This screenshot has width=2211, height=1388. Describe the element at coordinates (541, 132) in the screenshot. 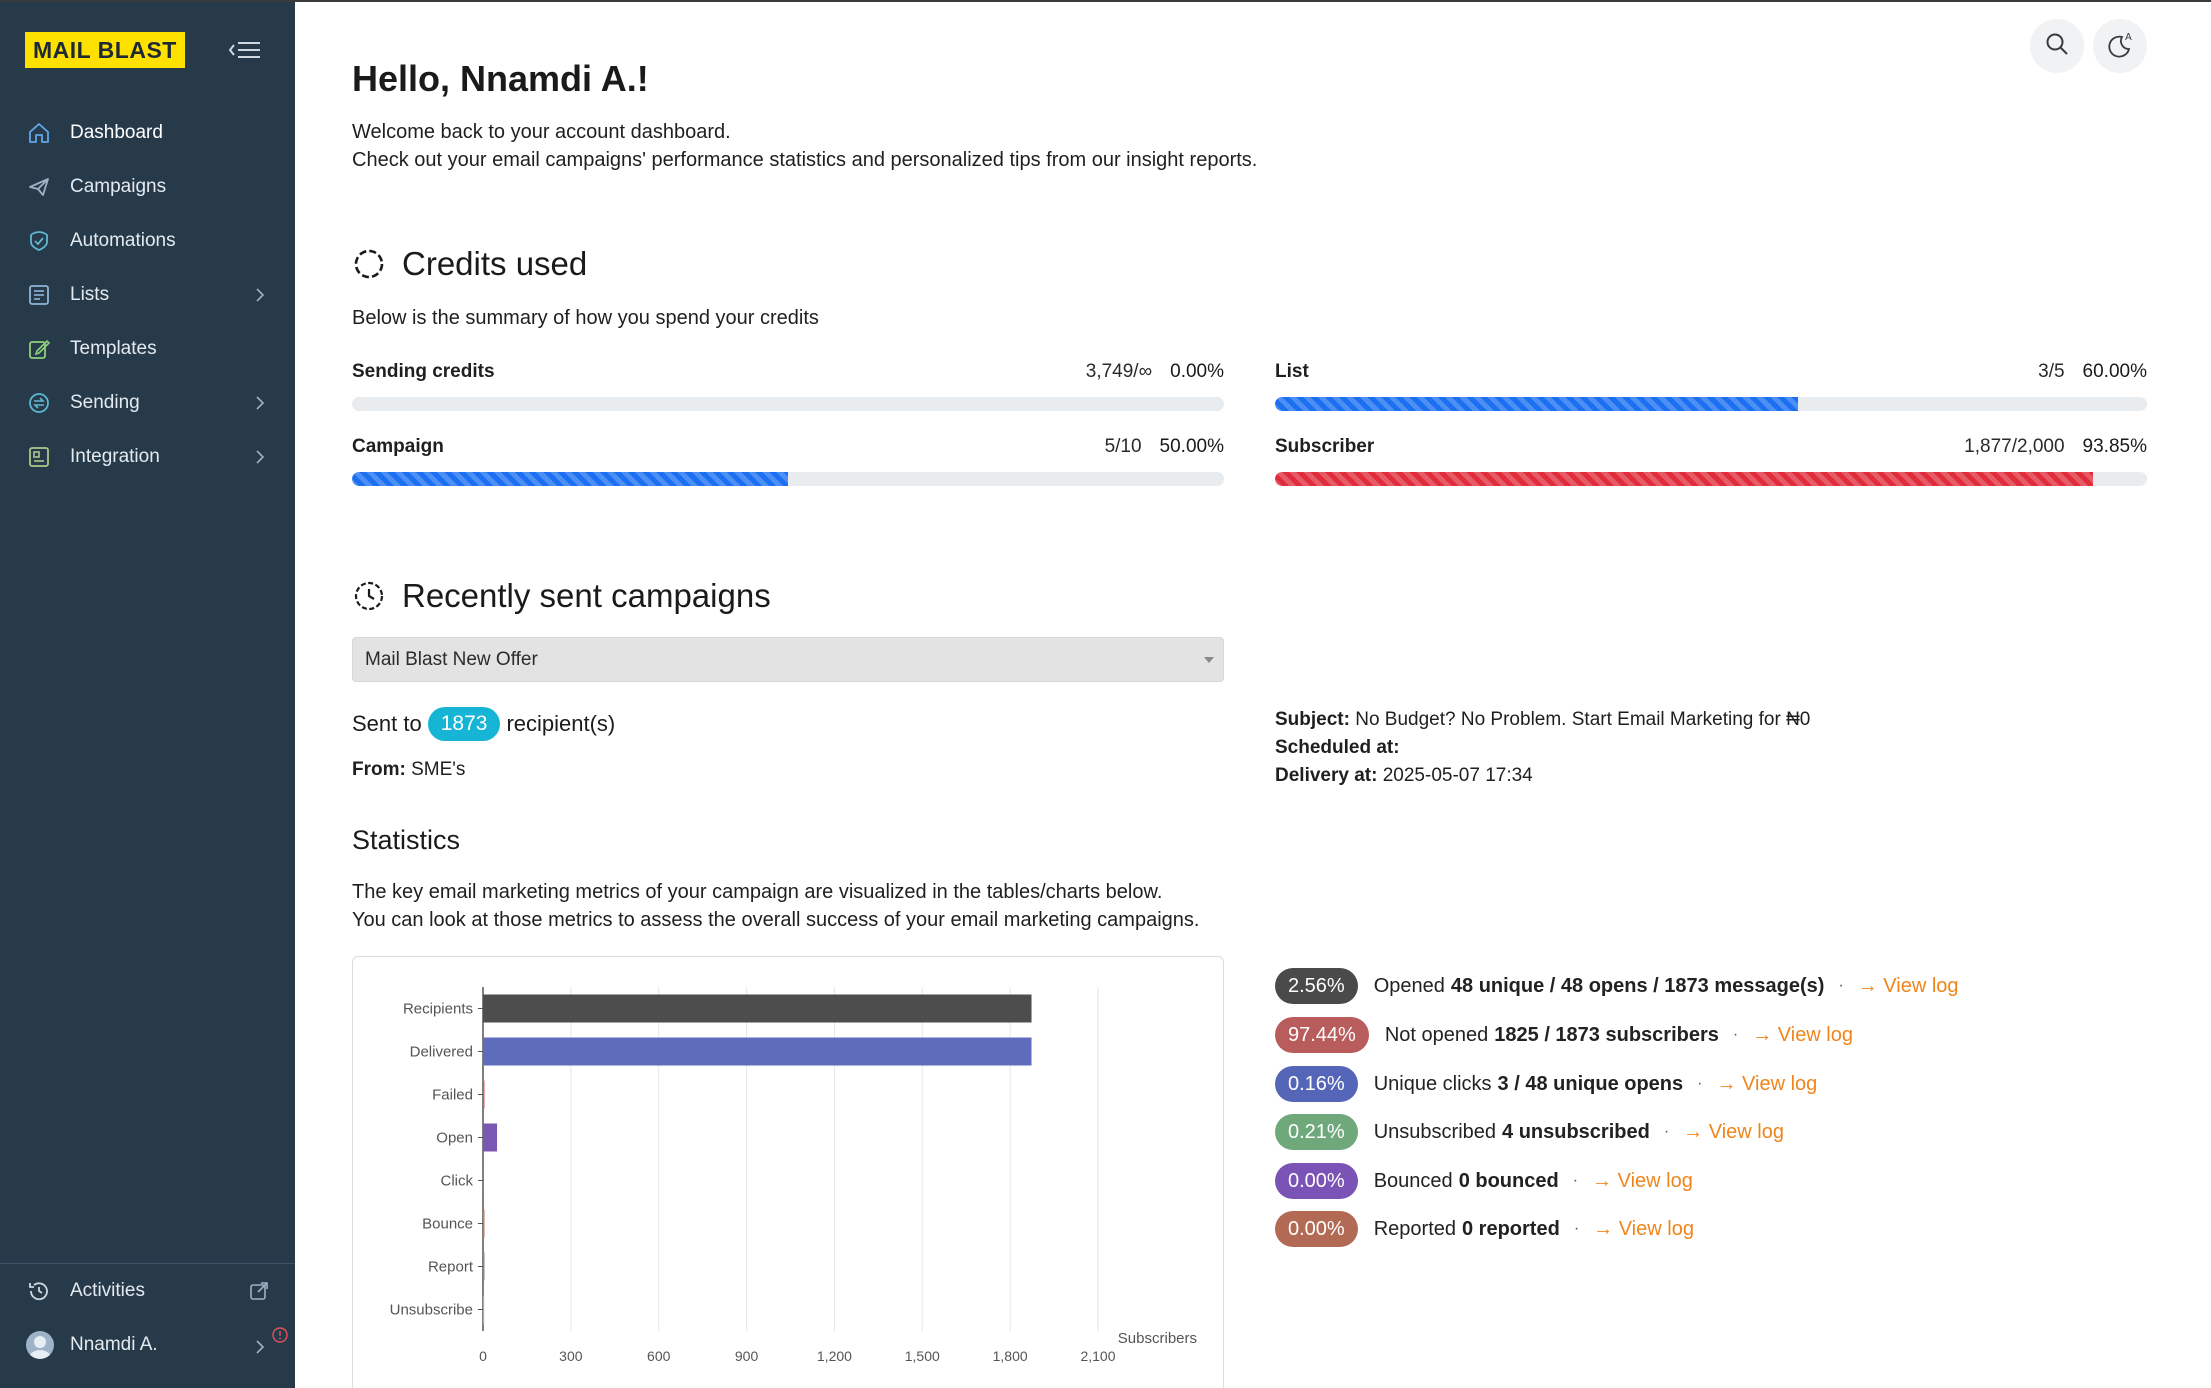

I see `welcome-text: Welcome back to your account dashboard.` at that location.